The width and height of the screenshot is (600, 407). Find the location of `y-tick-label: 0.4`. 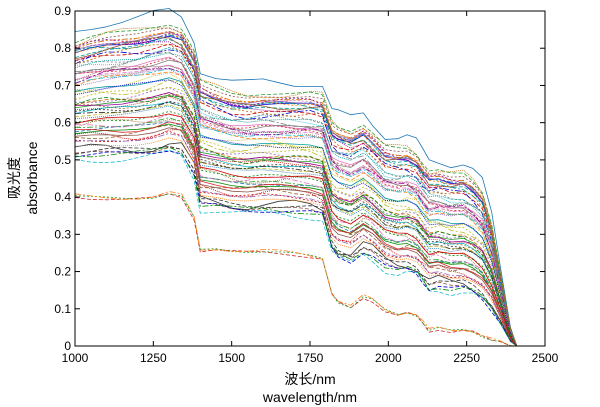

y-tick-label: 0.4 is located at coordinates (62, 197).